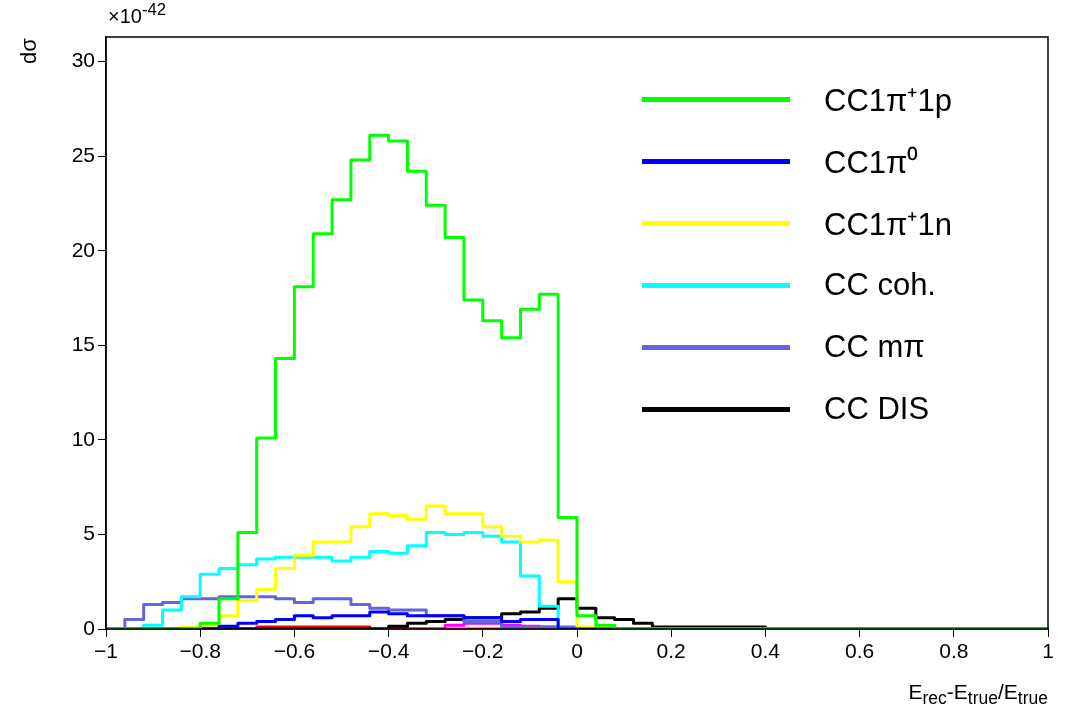  What do you see at coordinates (880, 285) in the screenshot?
I see `legend-label: CC coh.` at bounding box center [880, 285].